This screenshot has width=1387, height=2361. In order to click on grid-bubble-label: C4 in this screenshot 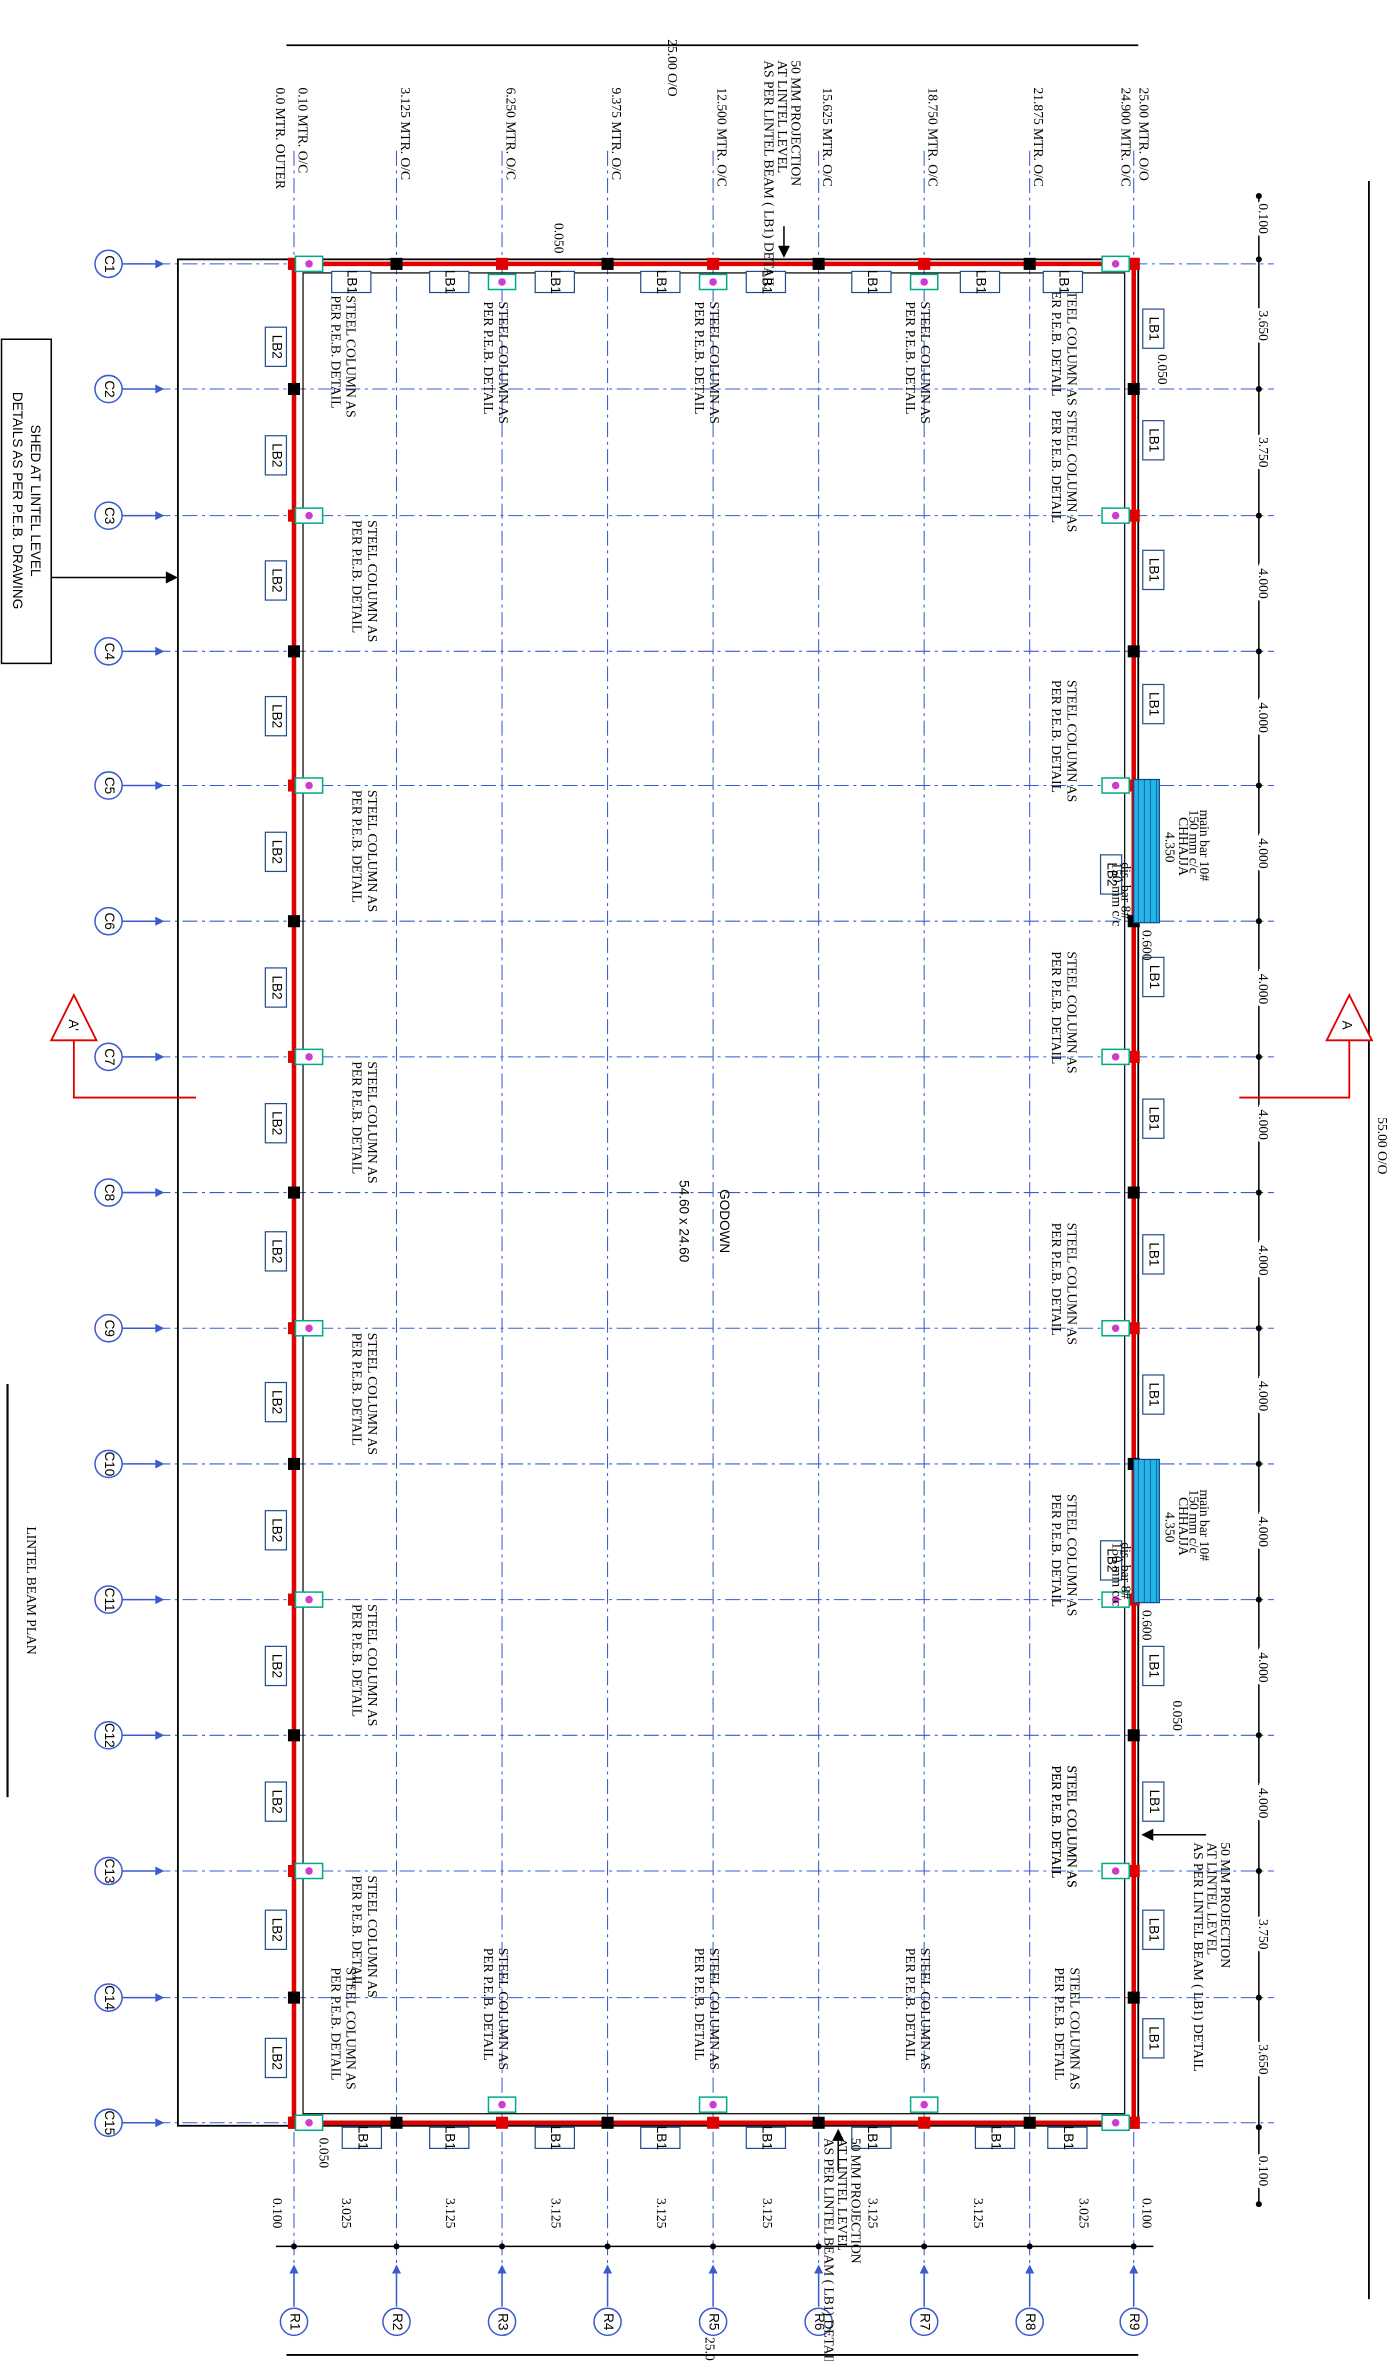, I will do `click(109, 652)`.